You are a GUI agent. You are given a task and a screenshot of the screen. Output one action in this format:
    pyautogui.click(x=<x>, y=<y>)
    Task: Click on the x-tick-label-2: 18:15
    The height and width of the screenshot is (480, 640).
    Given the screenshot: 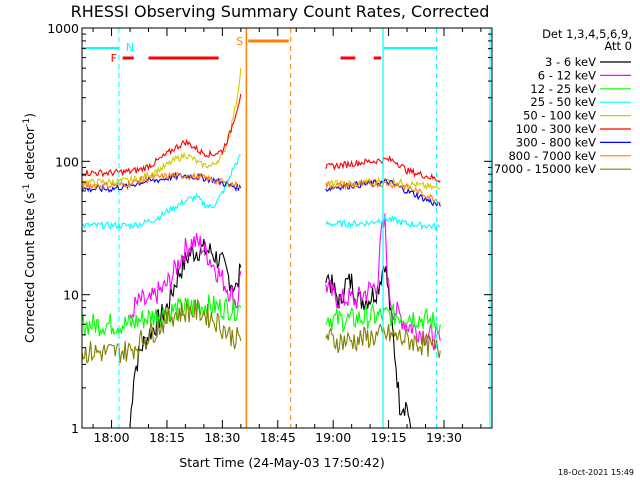 What is the action you would take?
    pyautogui.click(x=167, y=437)
    